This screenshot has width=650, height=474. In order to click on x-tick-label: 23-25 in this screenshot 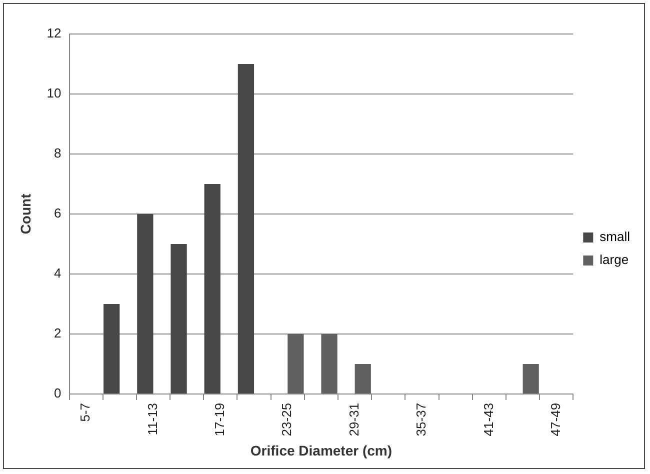, I will do `click(286, 419)`.